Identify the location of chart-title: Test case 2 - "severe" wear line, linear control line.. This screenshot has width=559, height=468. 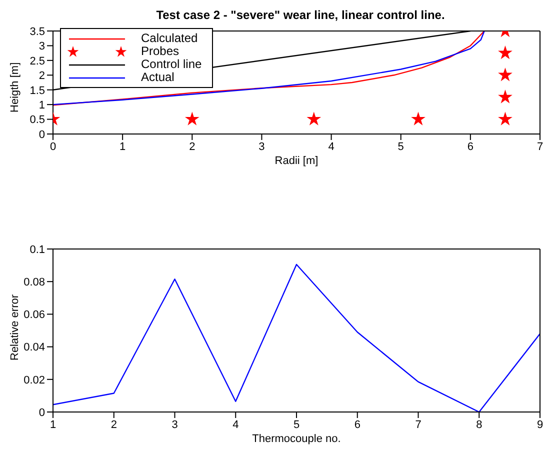
(300, 16).